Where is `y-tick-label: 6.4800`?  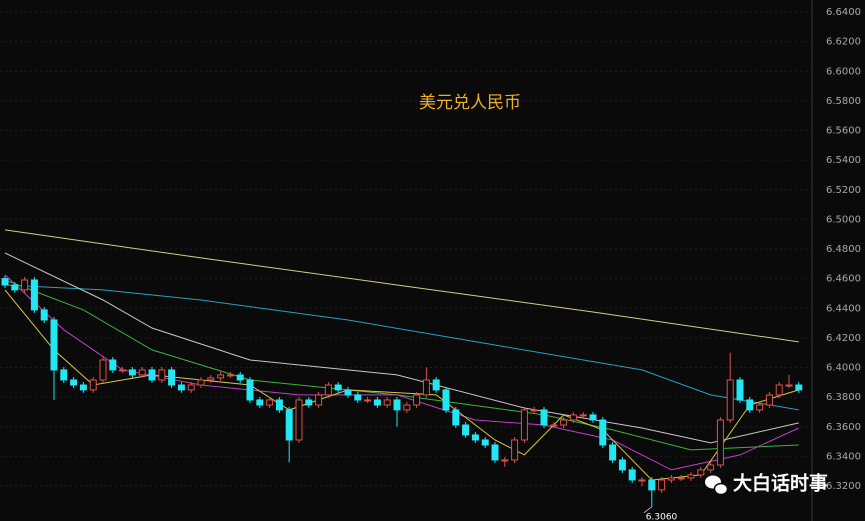 y-tick-label: 6.4800 is located at coordinates (843, 249).